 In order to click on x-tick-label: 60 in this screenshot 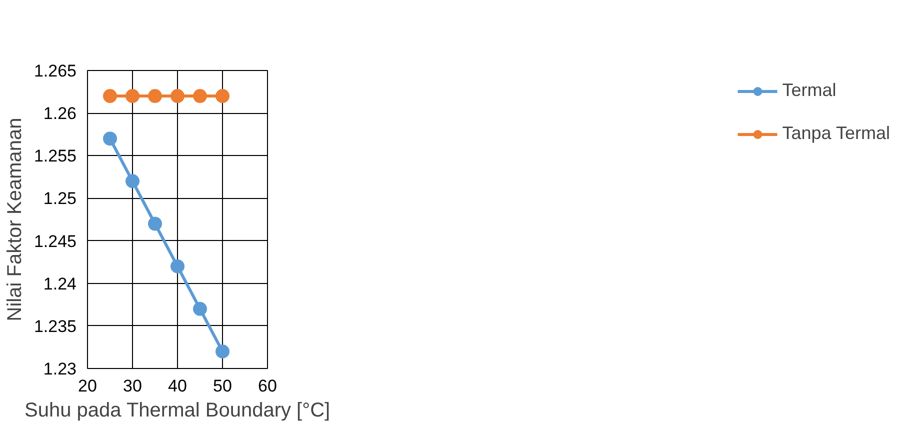, I will do `click(267, 386)`.